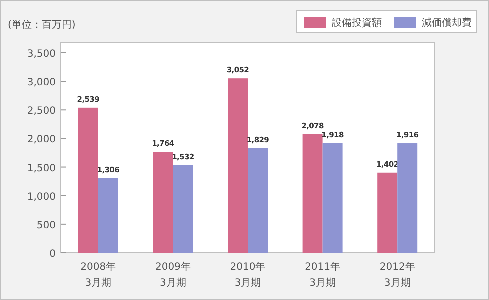 Image resolution: width=489 pixels, height=300 pixels. What do you see at coordinates (447, 23) in the screenshot?
I see `legend-label: 減価償却費` at bounding box center [447, 23].